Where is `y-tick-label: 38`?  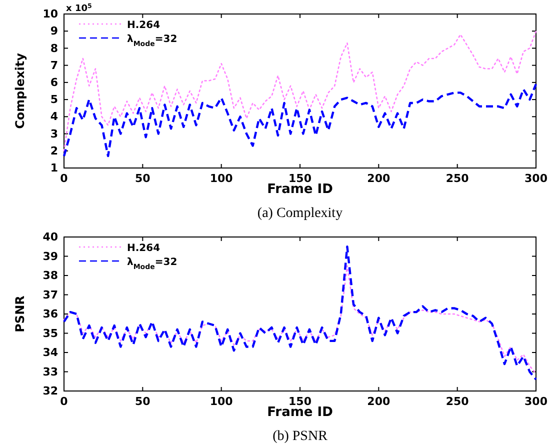 y-tick-label: 38 is located at coordinates (50, 275).